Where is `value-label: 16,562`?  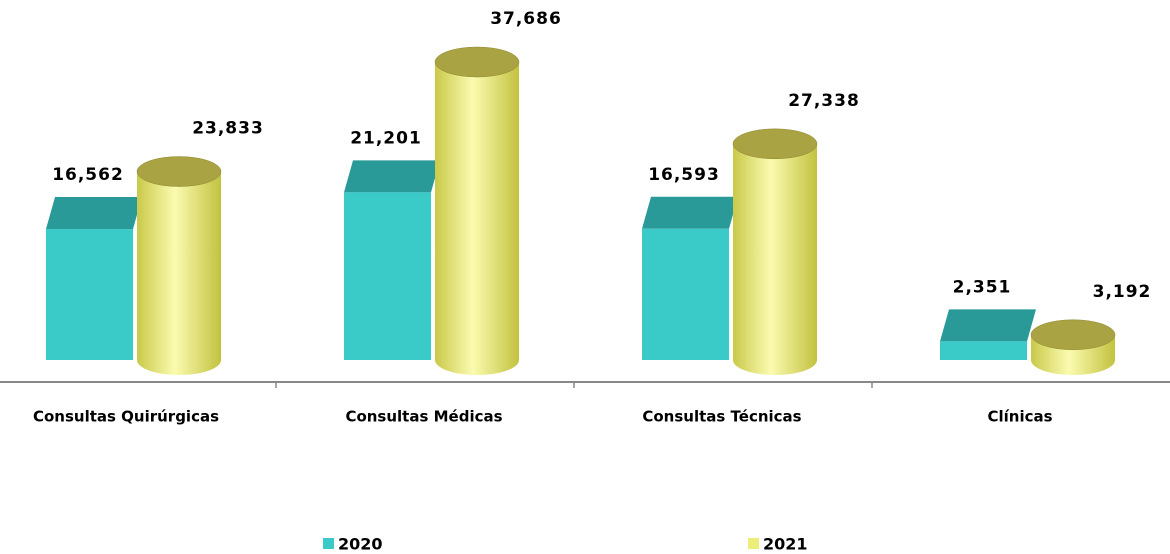
value-label: 16,562 is located at coordinates (88, 175).